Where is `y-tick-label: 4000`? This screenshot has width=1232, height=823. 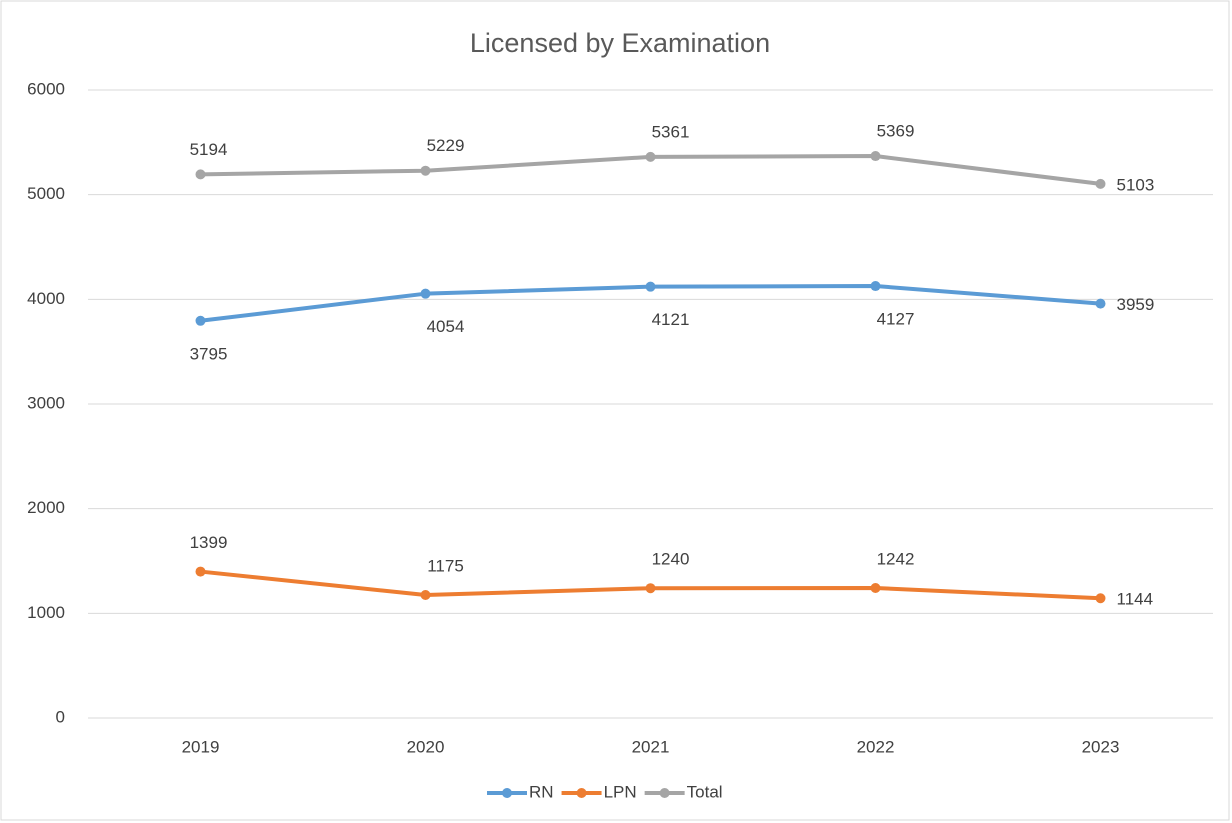
y-tick-label: 4000 is located at coordinates (46, 298).